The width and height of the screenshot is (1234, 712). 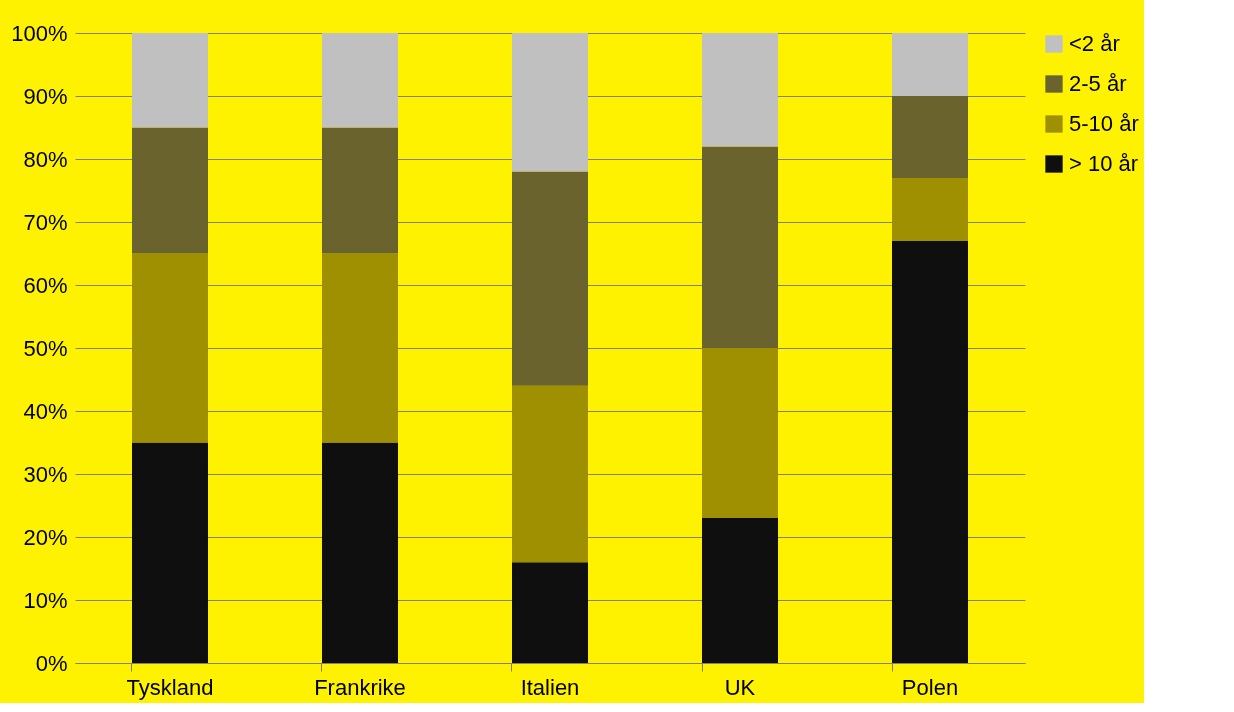 What do you see at coordinates (930, 687) in the screenshot?
I see `x-tick-label: Polen` at bounding box center [930, 687].